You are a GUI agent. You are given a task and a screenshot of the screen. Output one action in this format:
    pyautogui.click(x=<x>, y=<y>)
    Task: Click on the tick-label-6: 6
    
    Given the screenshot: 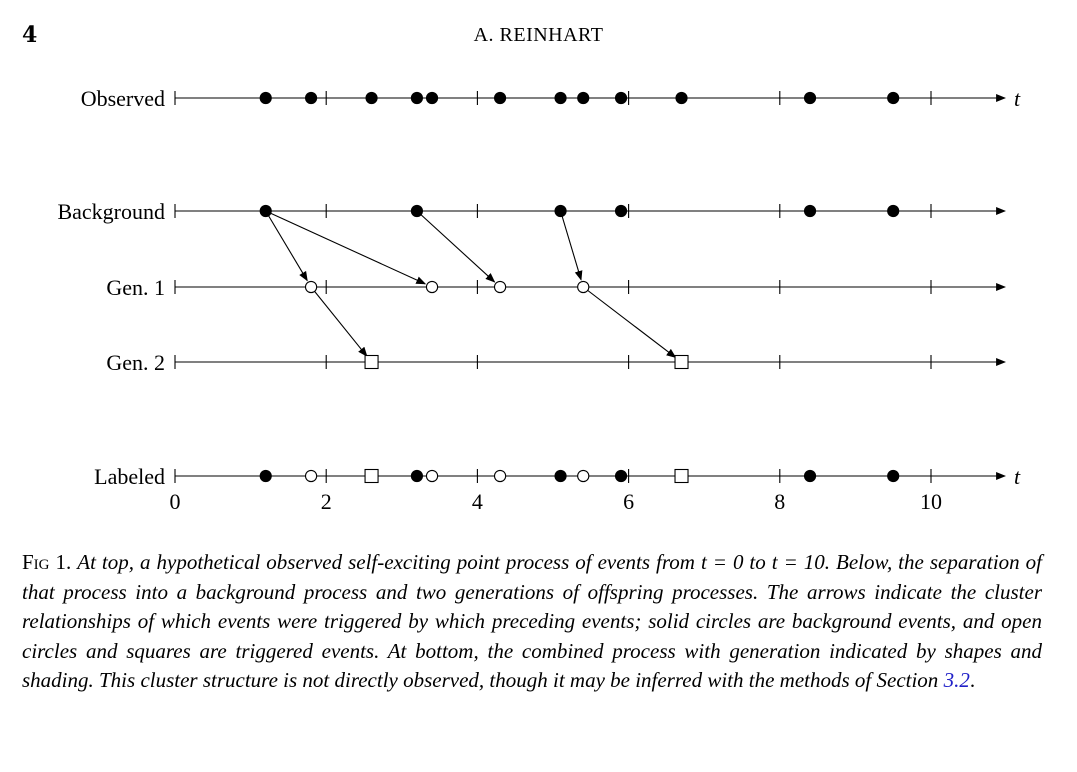 What is the action you would take?
    pyautogui.click(x=628, y=501)
    